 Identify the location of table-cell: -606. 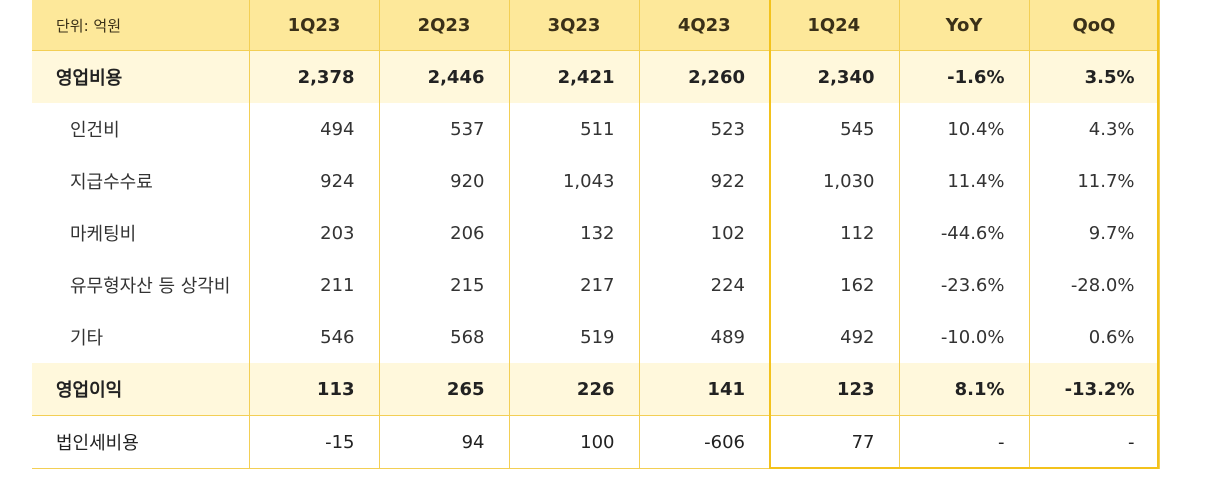
(704, 442).